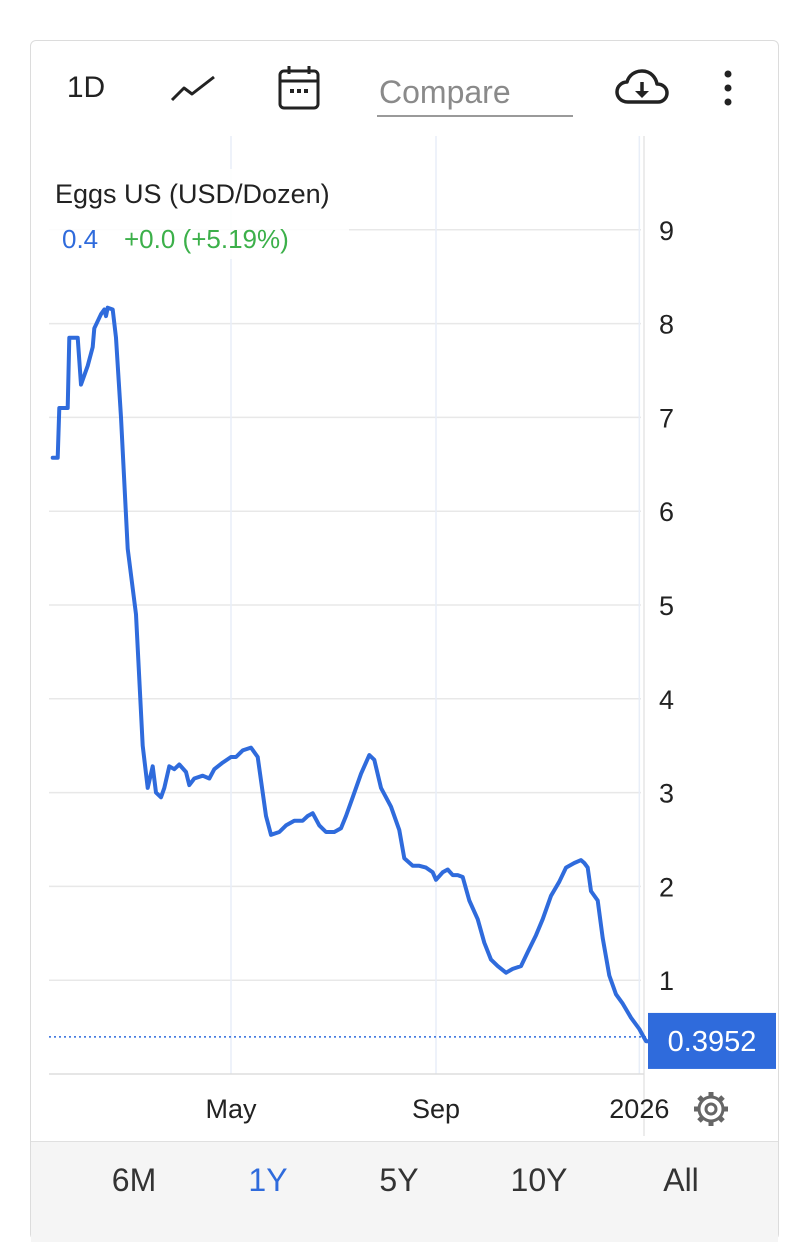 The height and width of the screenshot is (1242, 807). I want to click on price-tag-value: 0.3952, so click(712, 1042).